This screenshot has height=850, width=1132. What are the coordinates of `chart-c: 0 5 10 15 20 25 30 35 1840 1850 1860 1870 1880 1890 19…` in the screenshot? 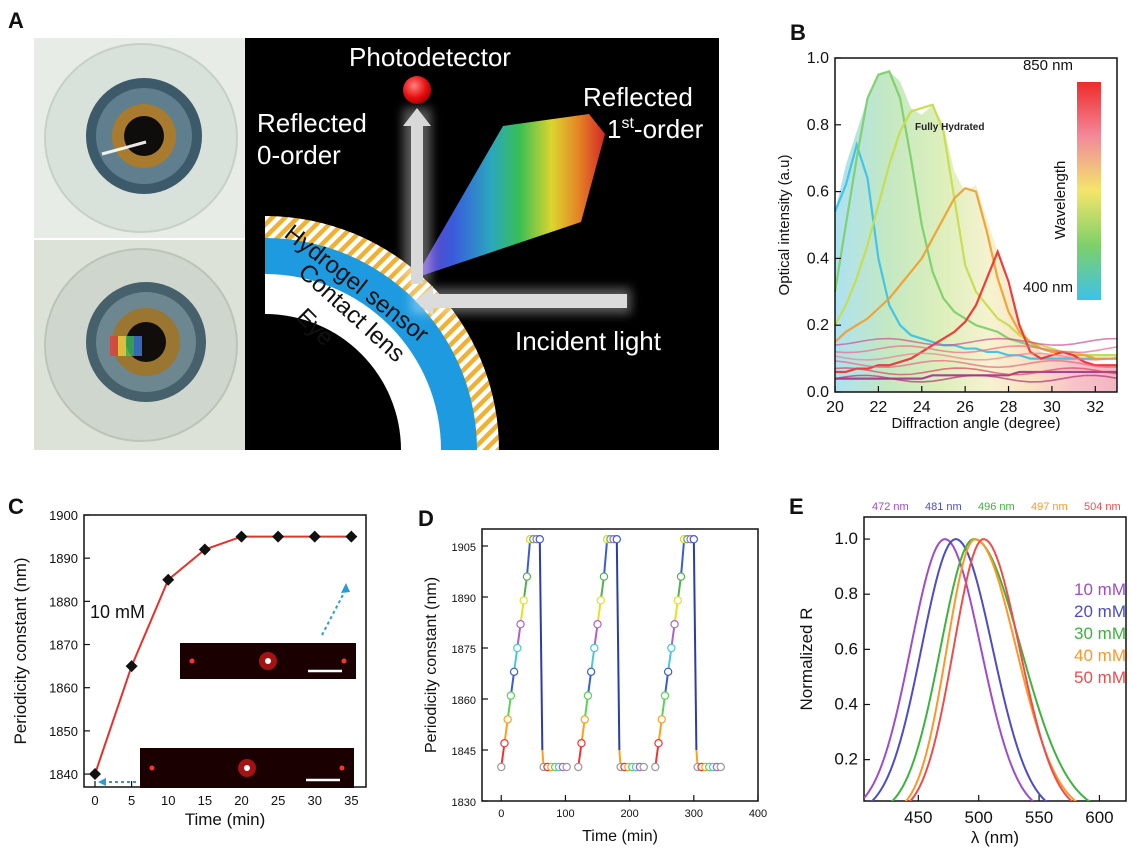 It's located at (189, 668).